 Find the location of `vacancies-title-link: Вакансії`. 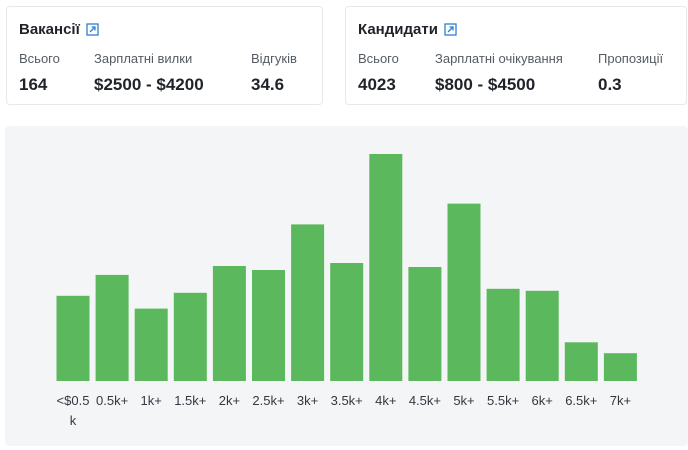

vacancies-title-link: Вакансії is located at coordinates (59, 29).